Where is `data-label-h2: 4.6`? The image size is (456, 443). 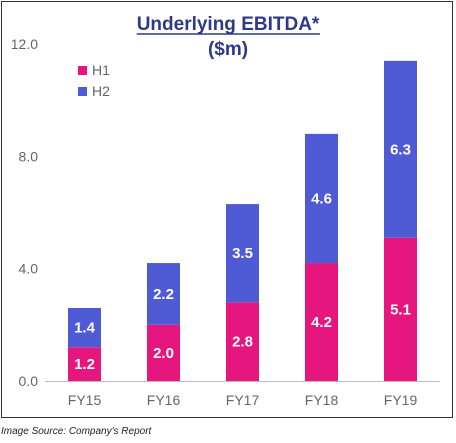
data-label-h2: 4.6 is located at coordinates (321, 198).